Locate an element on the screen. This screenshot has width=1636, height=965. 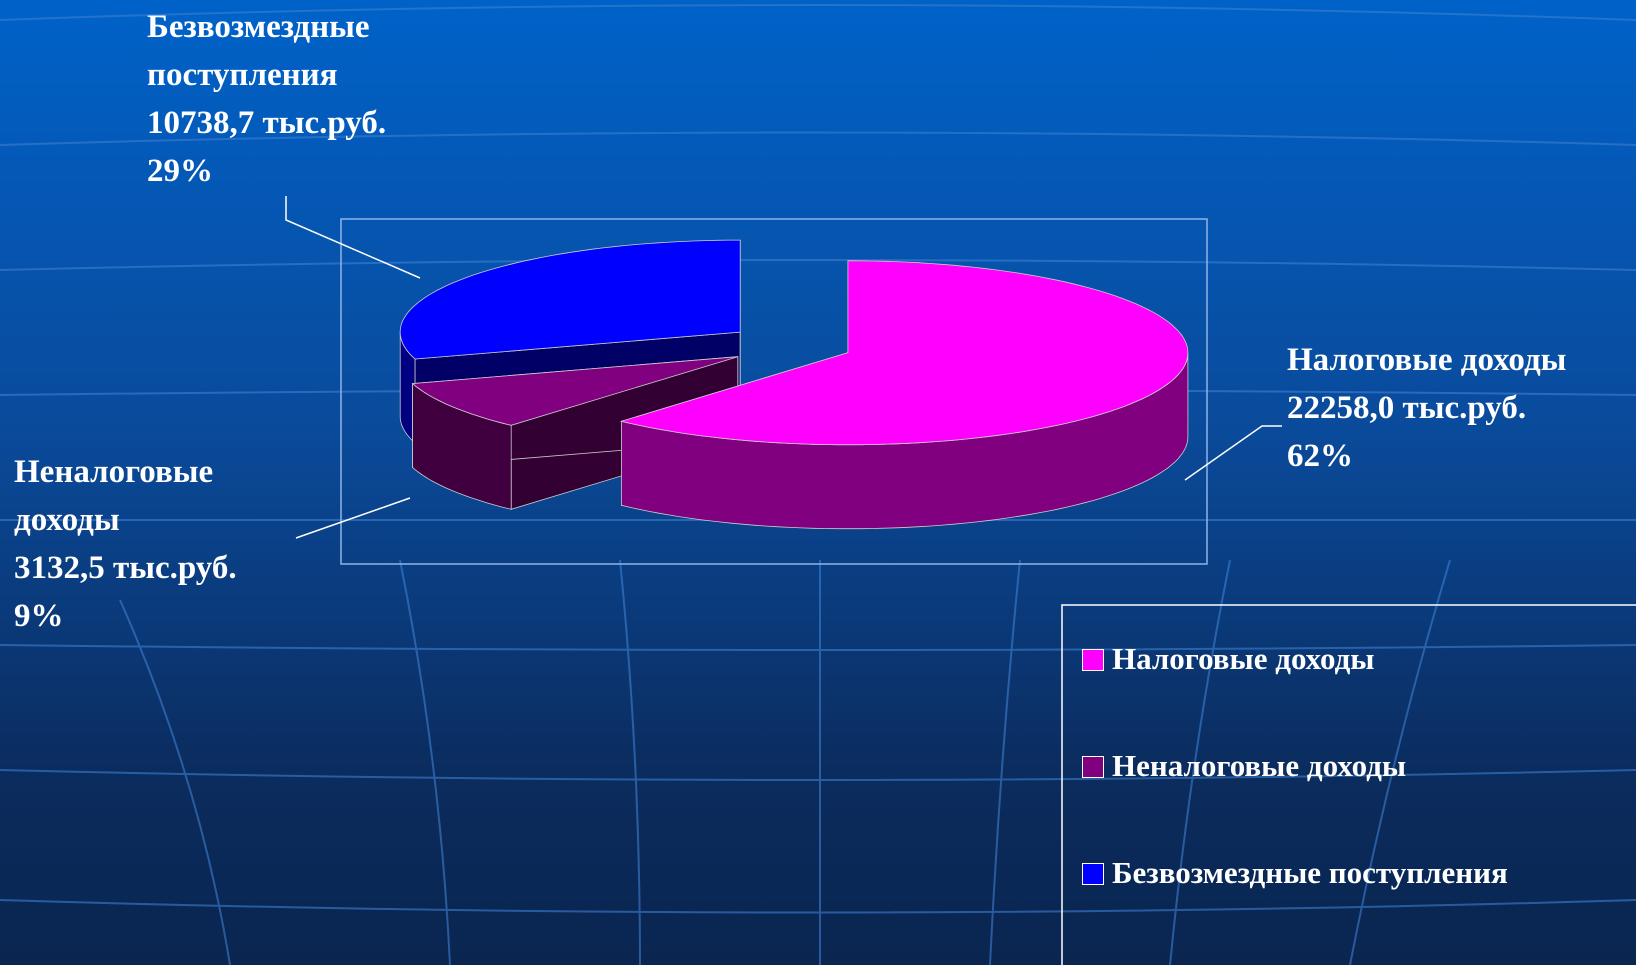
data-label-percent: 9% is located at coordinates (39, 616).